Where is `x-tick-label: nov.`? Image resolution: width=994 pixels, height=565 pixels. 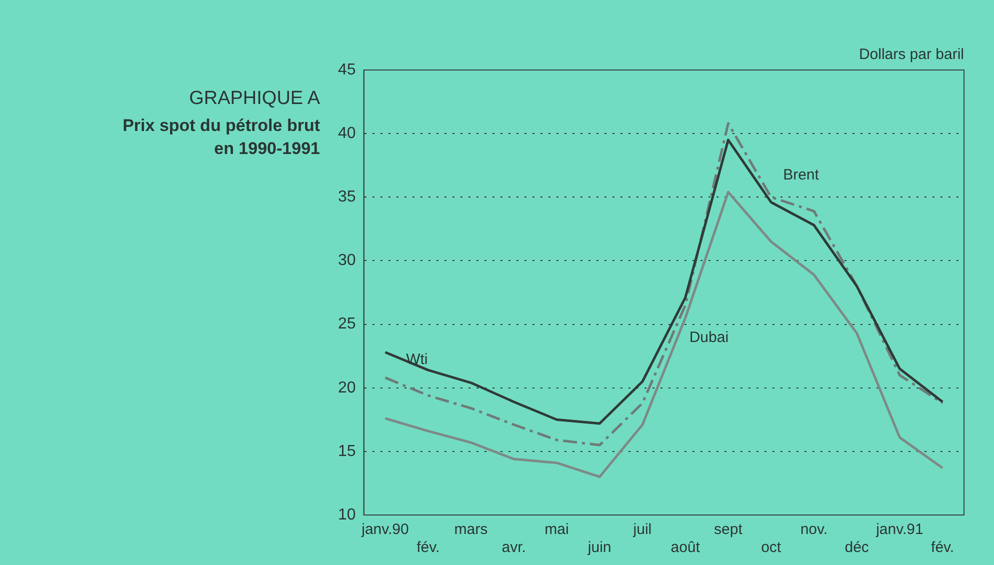
x-tick-label: nov. is located at coordinates (814, 529).